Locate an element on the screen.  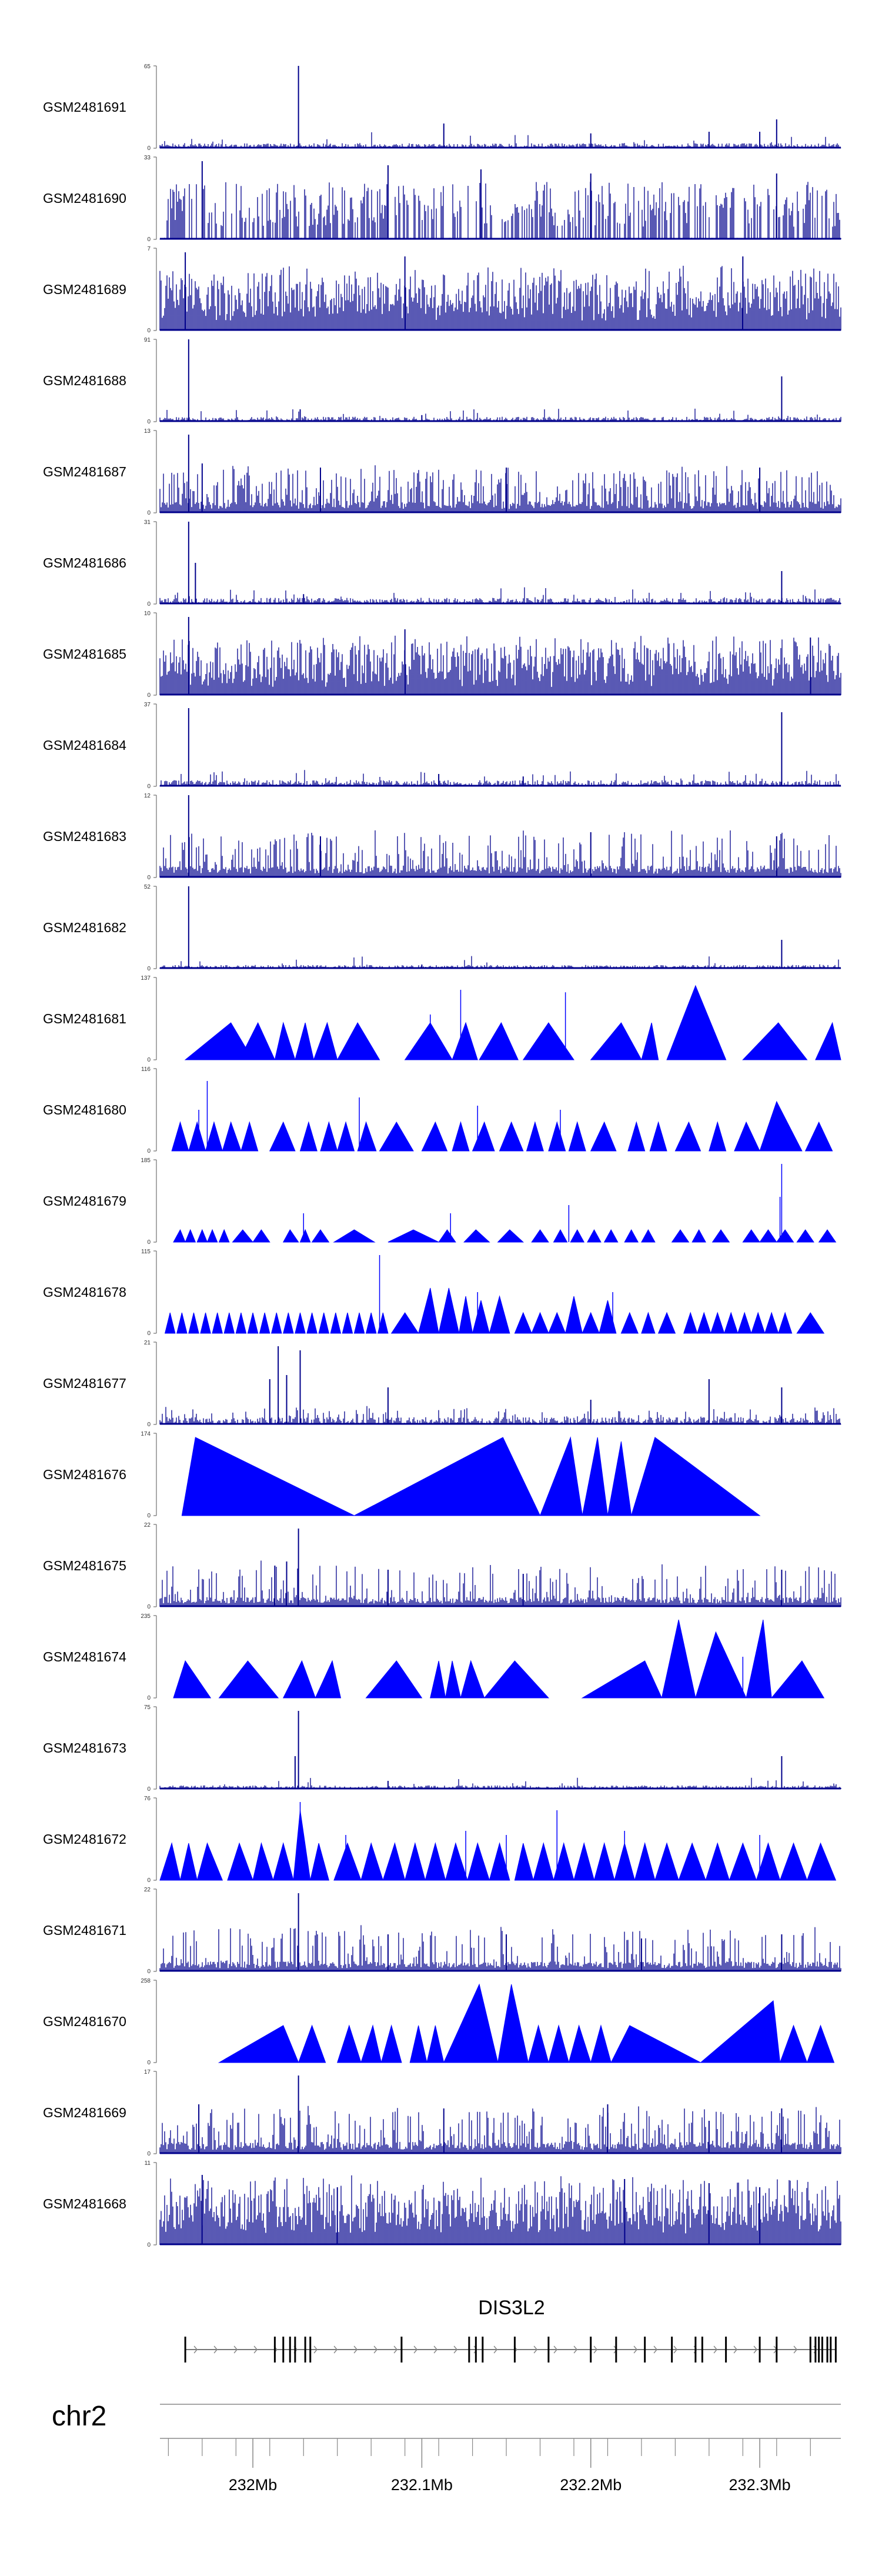
track-label: GSM2481678 is located at coordinates (84, 1292).